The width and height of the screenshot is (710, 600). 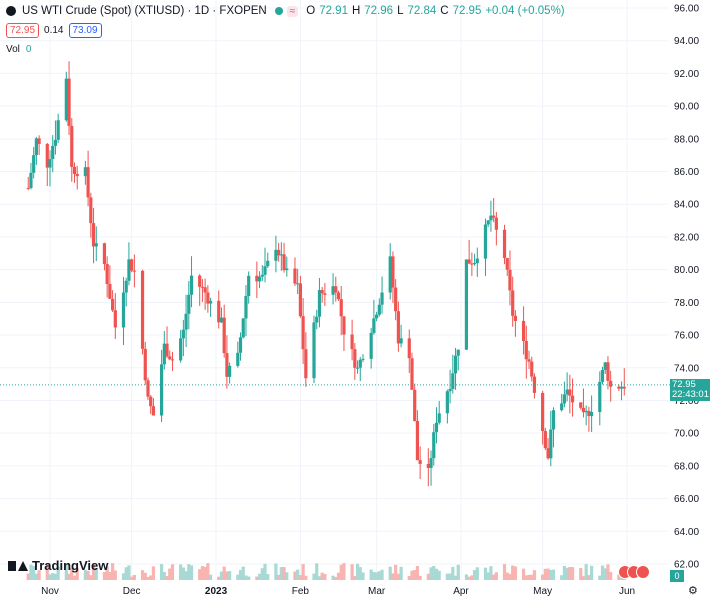 What do you see at coordinates (634, 572) in the screenshot?
I see `economic-events` at bounding box center [634, 572].